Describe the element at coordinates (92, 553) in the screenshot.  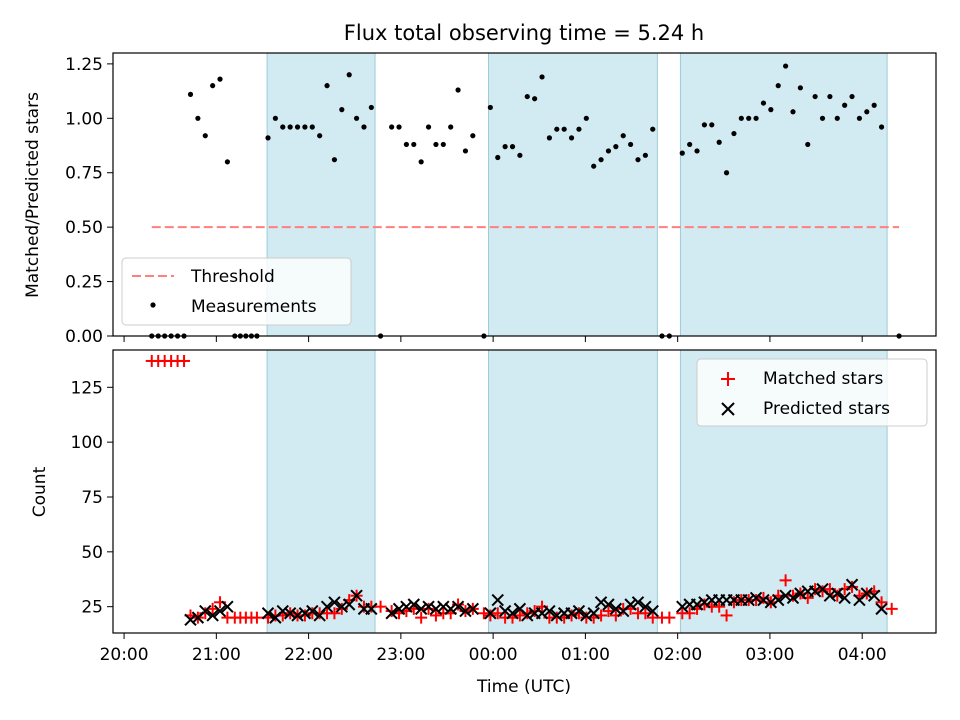
I see `count-y-tick-label: 50` at that location.